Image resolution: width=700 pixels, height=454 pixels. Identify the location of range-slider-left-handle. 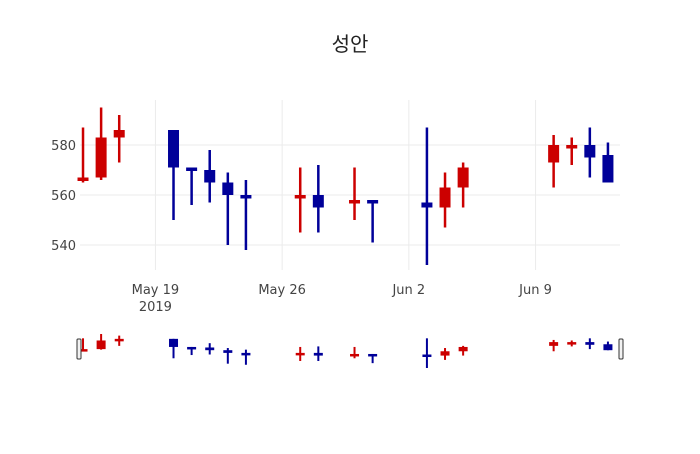
(79, 349).